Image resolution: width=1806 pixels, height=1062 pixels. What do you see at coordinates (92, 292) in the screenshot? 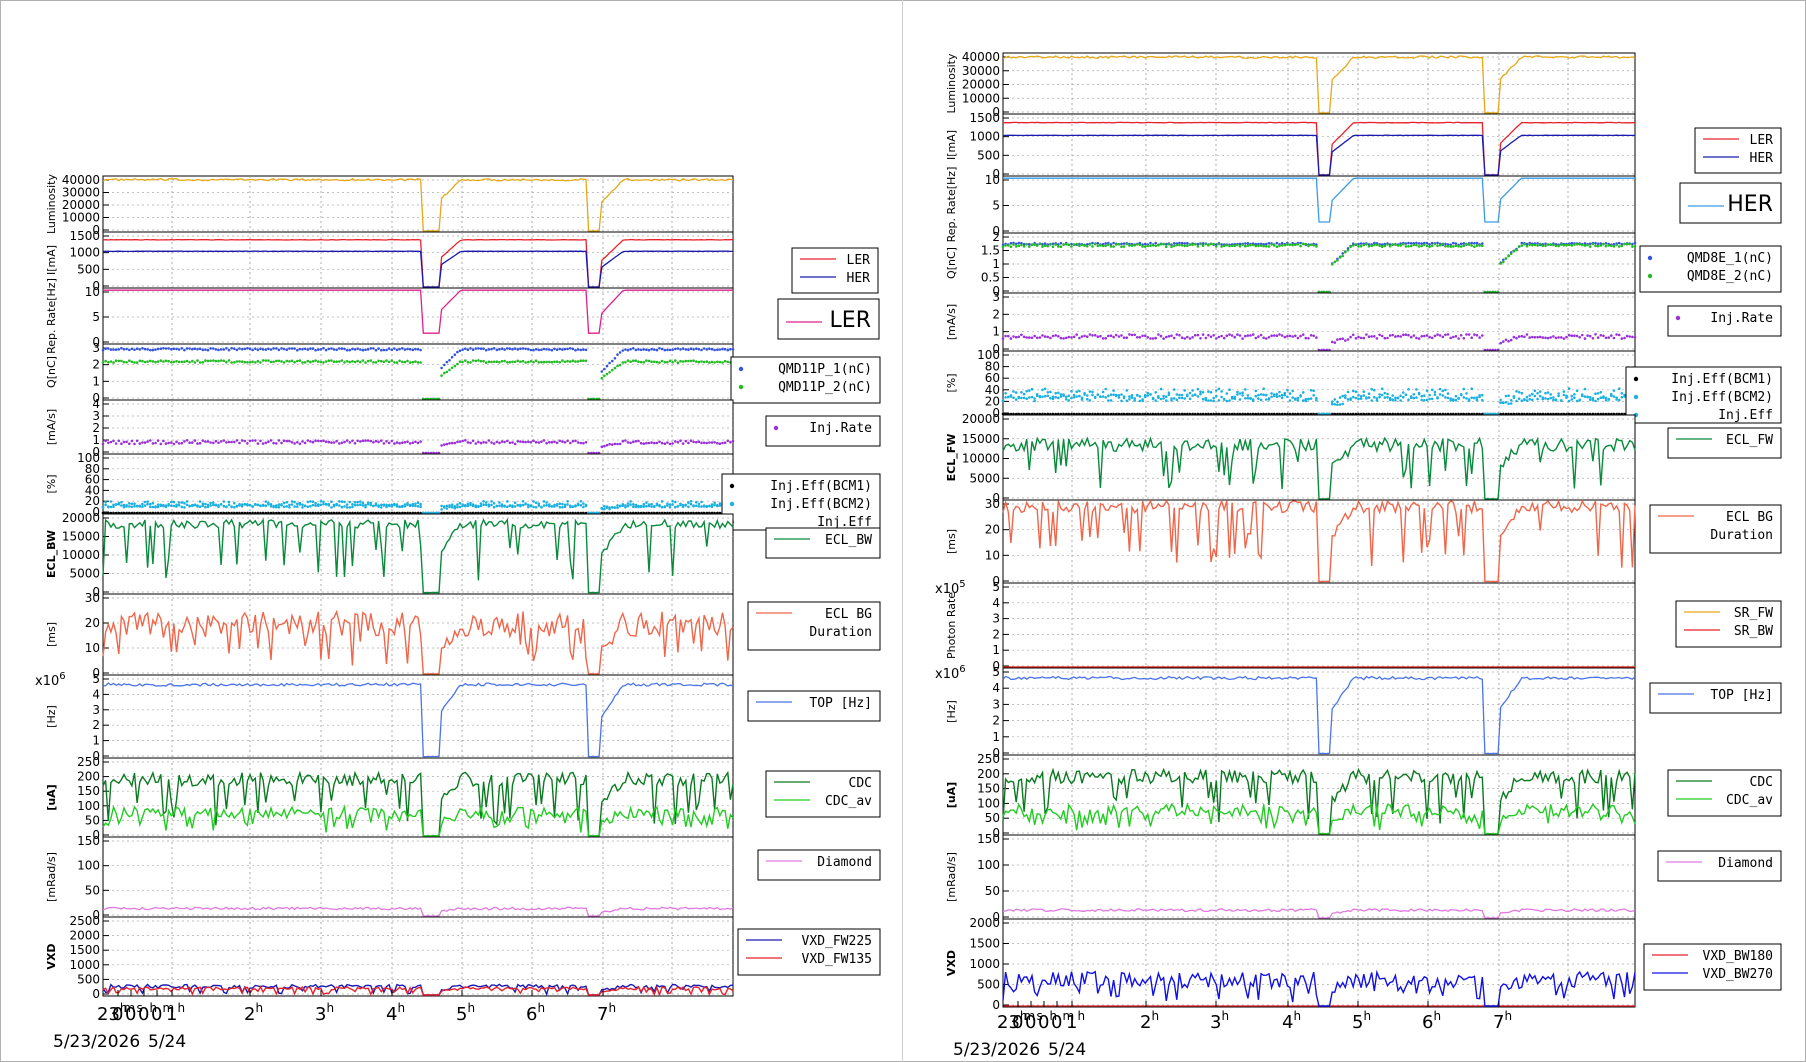
I see `y-tick-label: 10` at bounding box center [92, 292].